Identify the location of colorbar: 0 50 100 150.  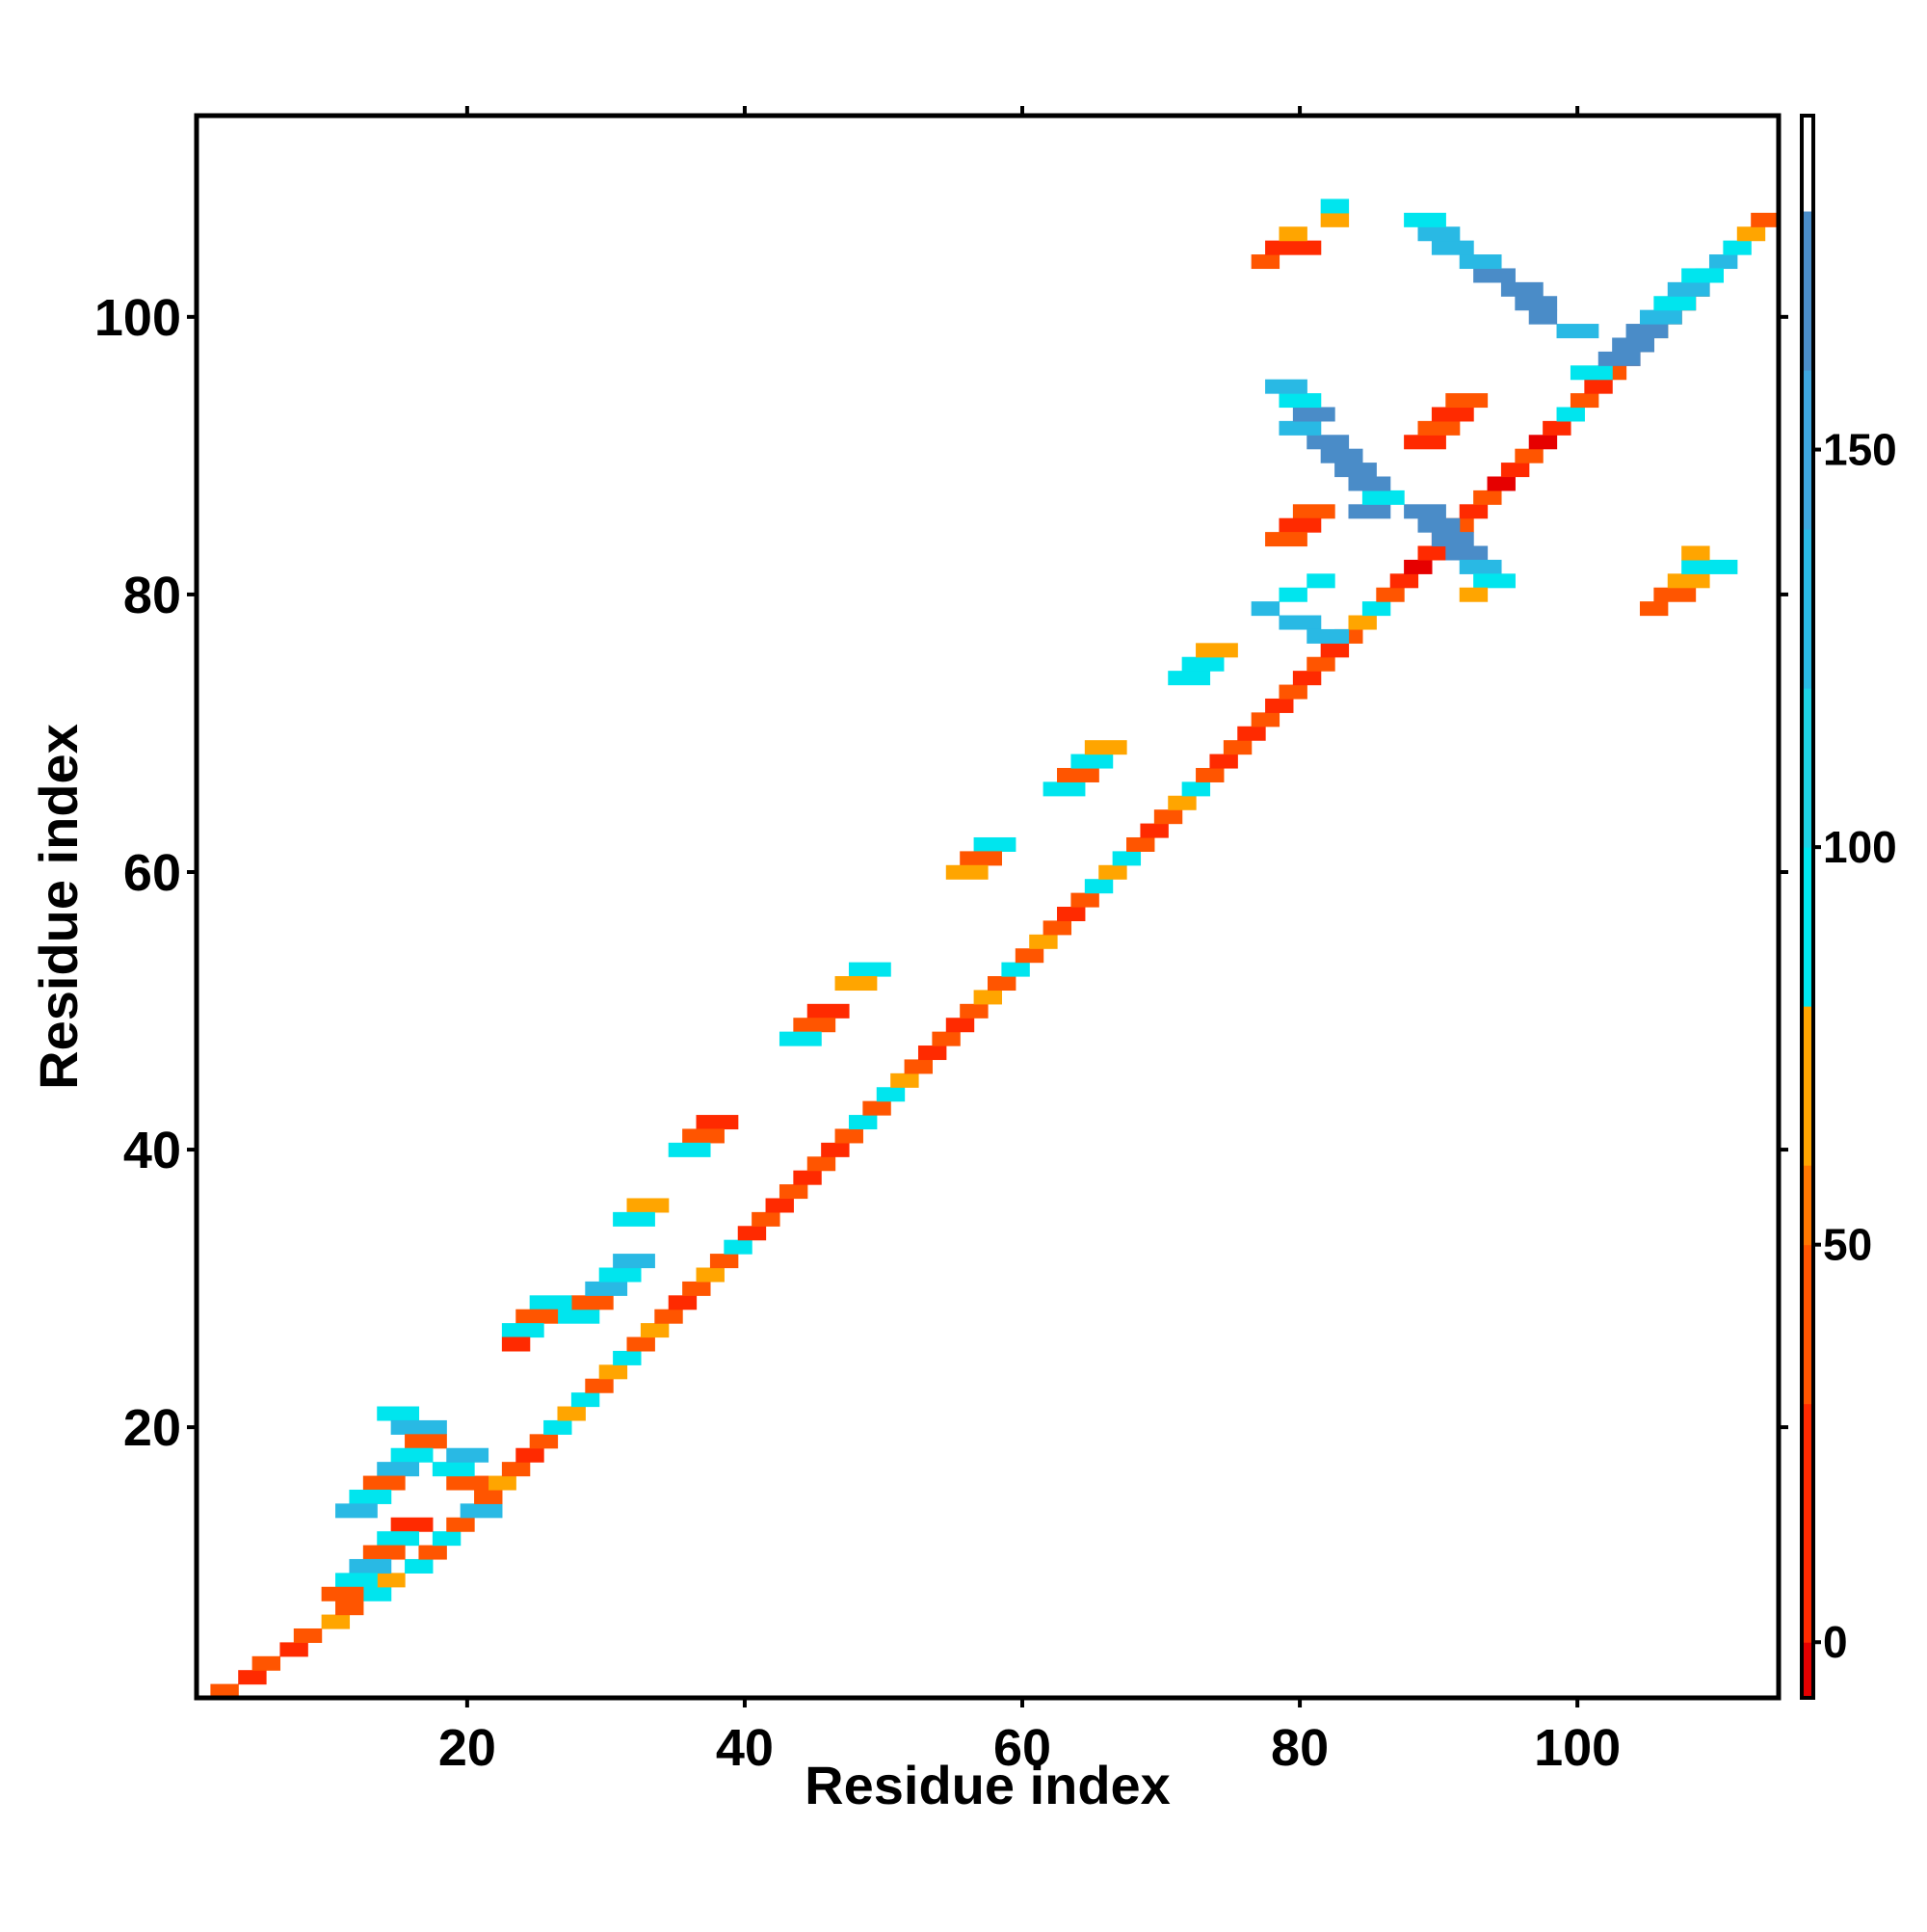
(1848, 907).